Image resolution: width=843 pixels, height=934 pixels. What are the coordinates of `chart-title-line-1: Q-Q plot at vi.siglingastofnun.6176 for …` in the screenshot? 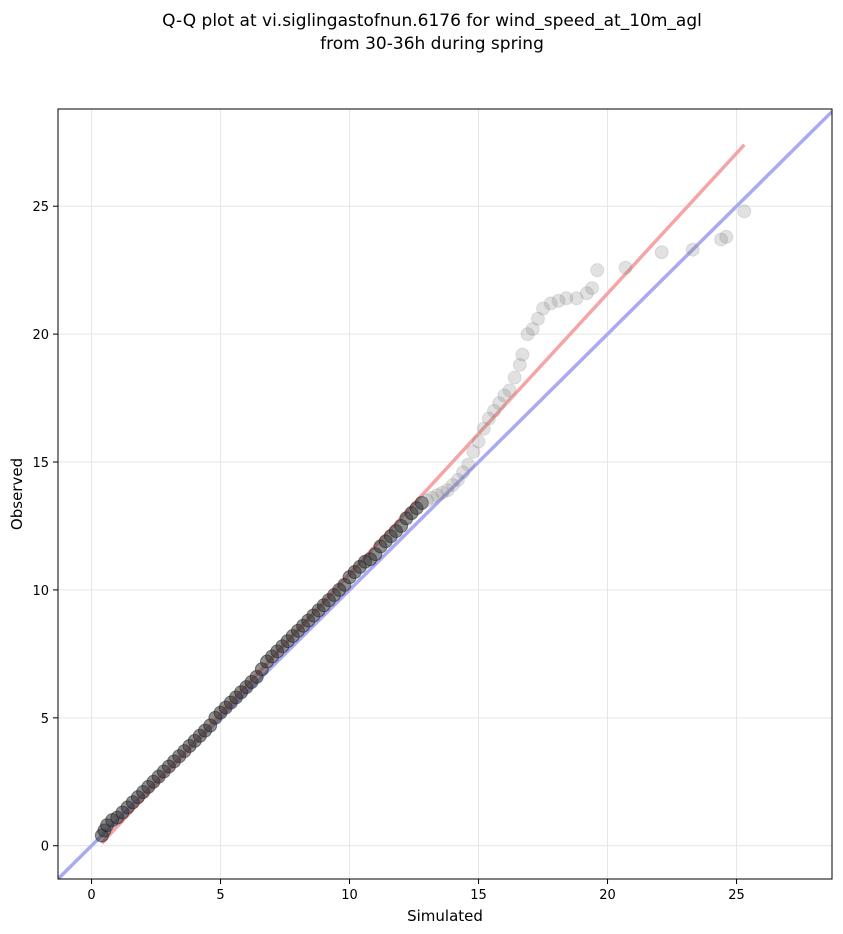 It's located at (432, 21).